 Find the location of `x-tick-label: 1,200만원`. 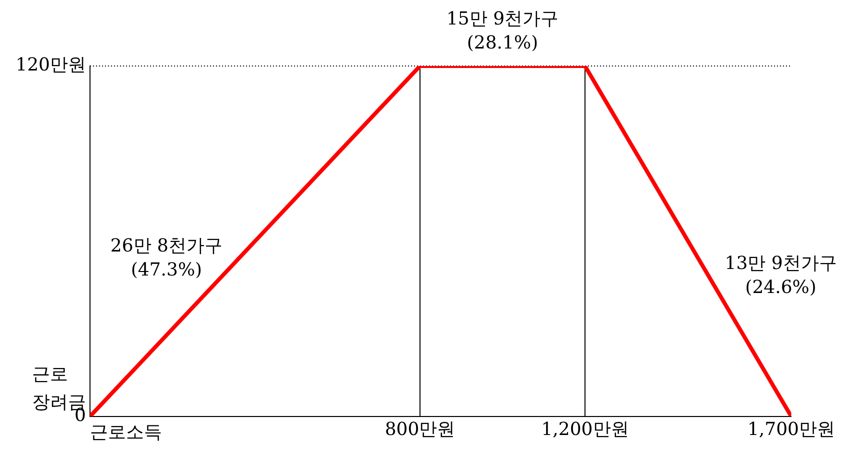

x-tick-label: 1,200만원 is located at coordinates (585, 429).